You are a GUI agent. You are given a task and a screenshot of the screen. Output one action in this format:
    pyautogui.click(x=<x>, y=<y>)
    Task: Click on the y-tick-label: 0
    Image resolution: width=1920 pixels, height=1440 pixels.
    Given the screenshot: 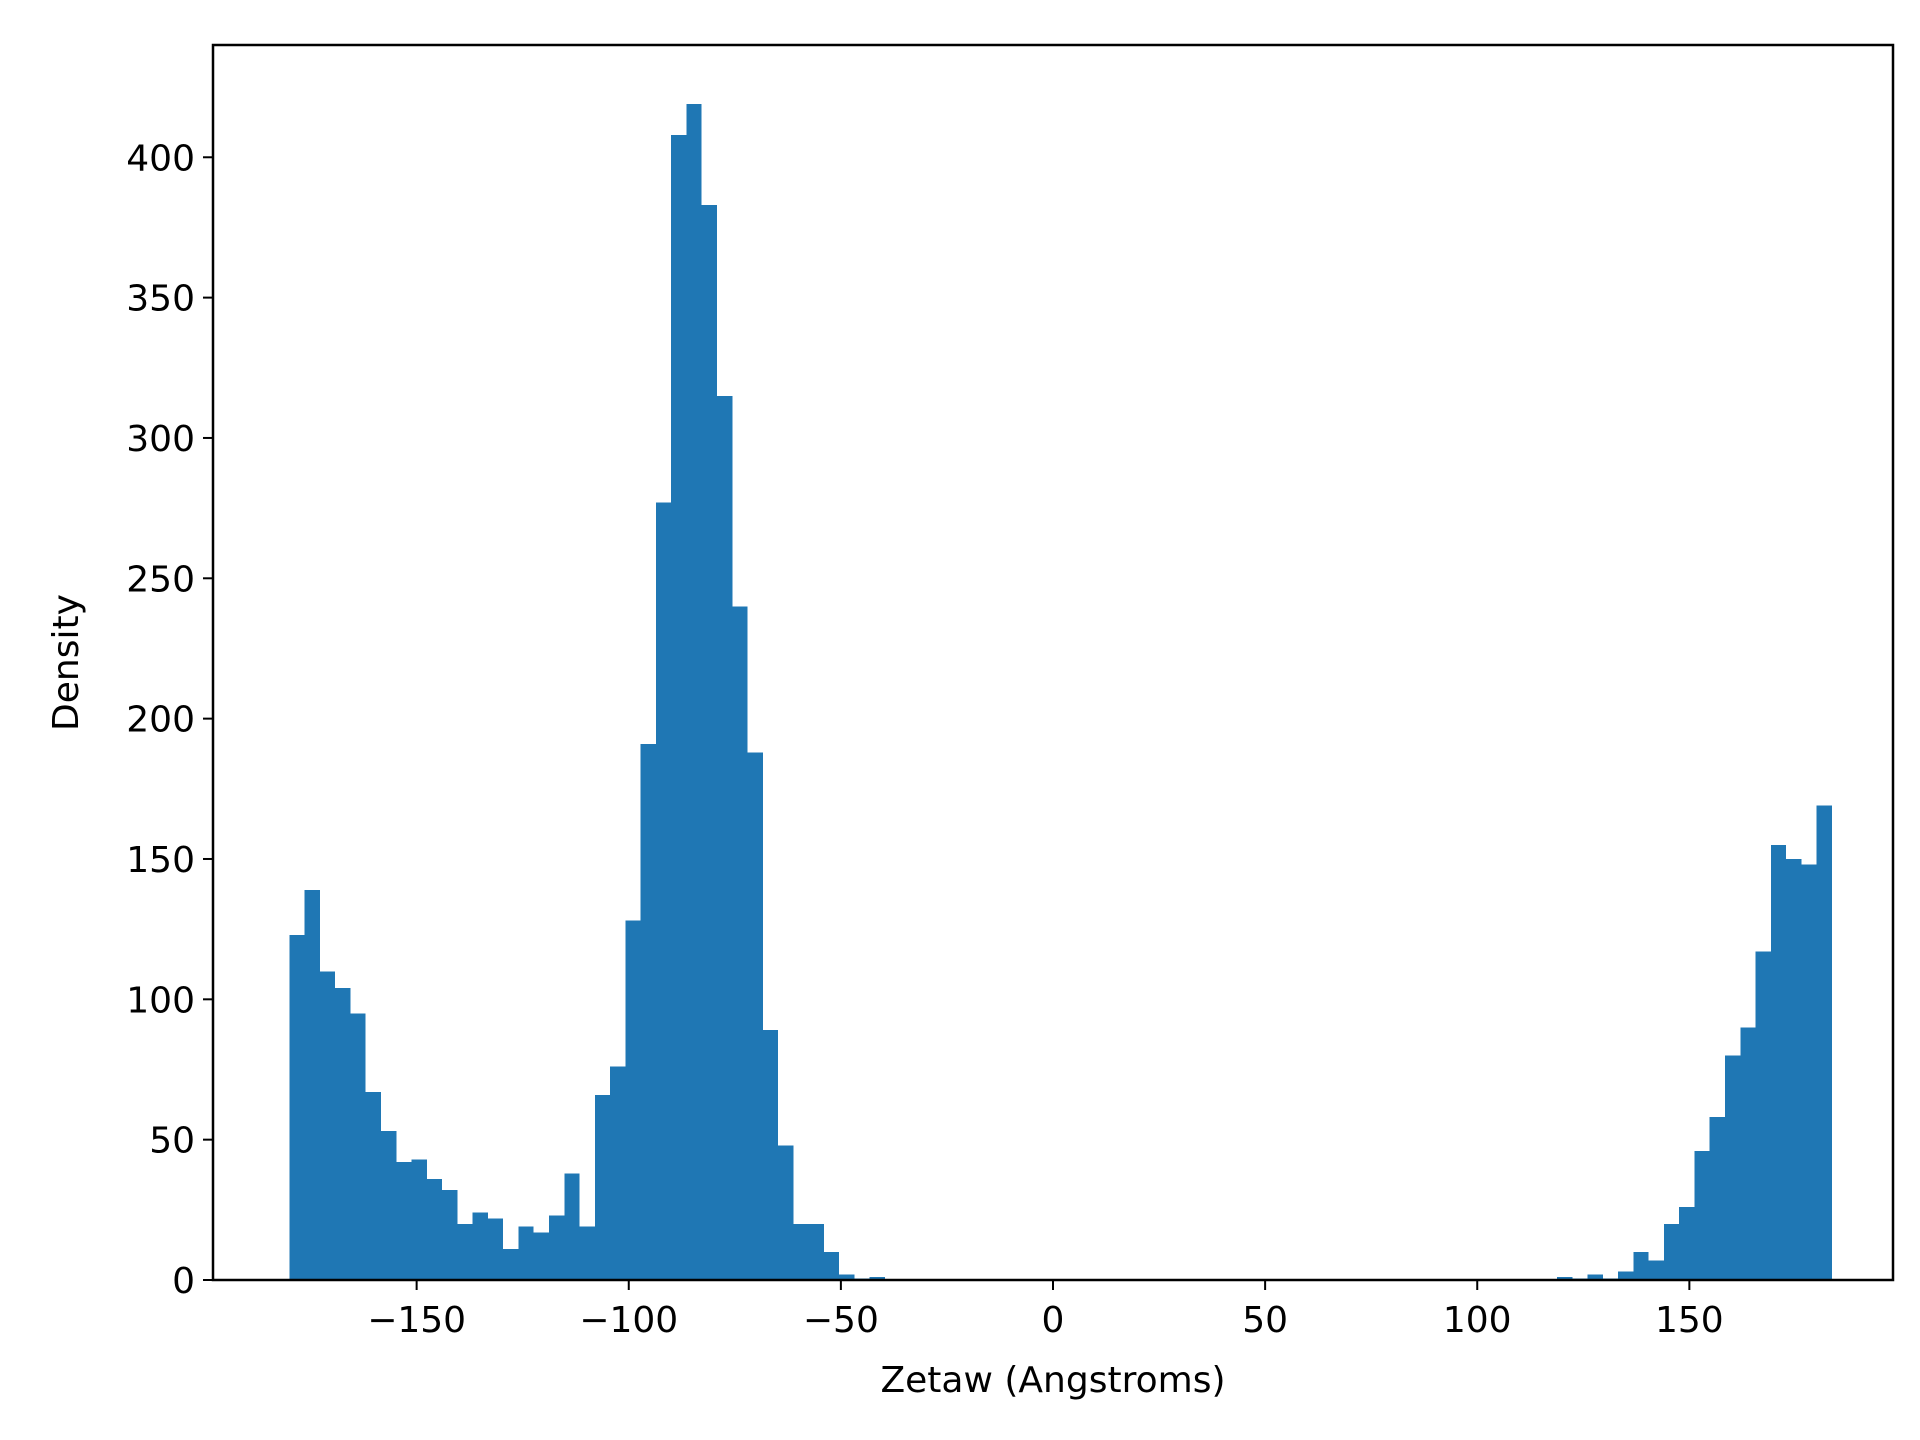 What is the action you would take?
    pyautogui.click(x=183, y=1281)
    